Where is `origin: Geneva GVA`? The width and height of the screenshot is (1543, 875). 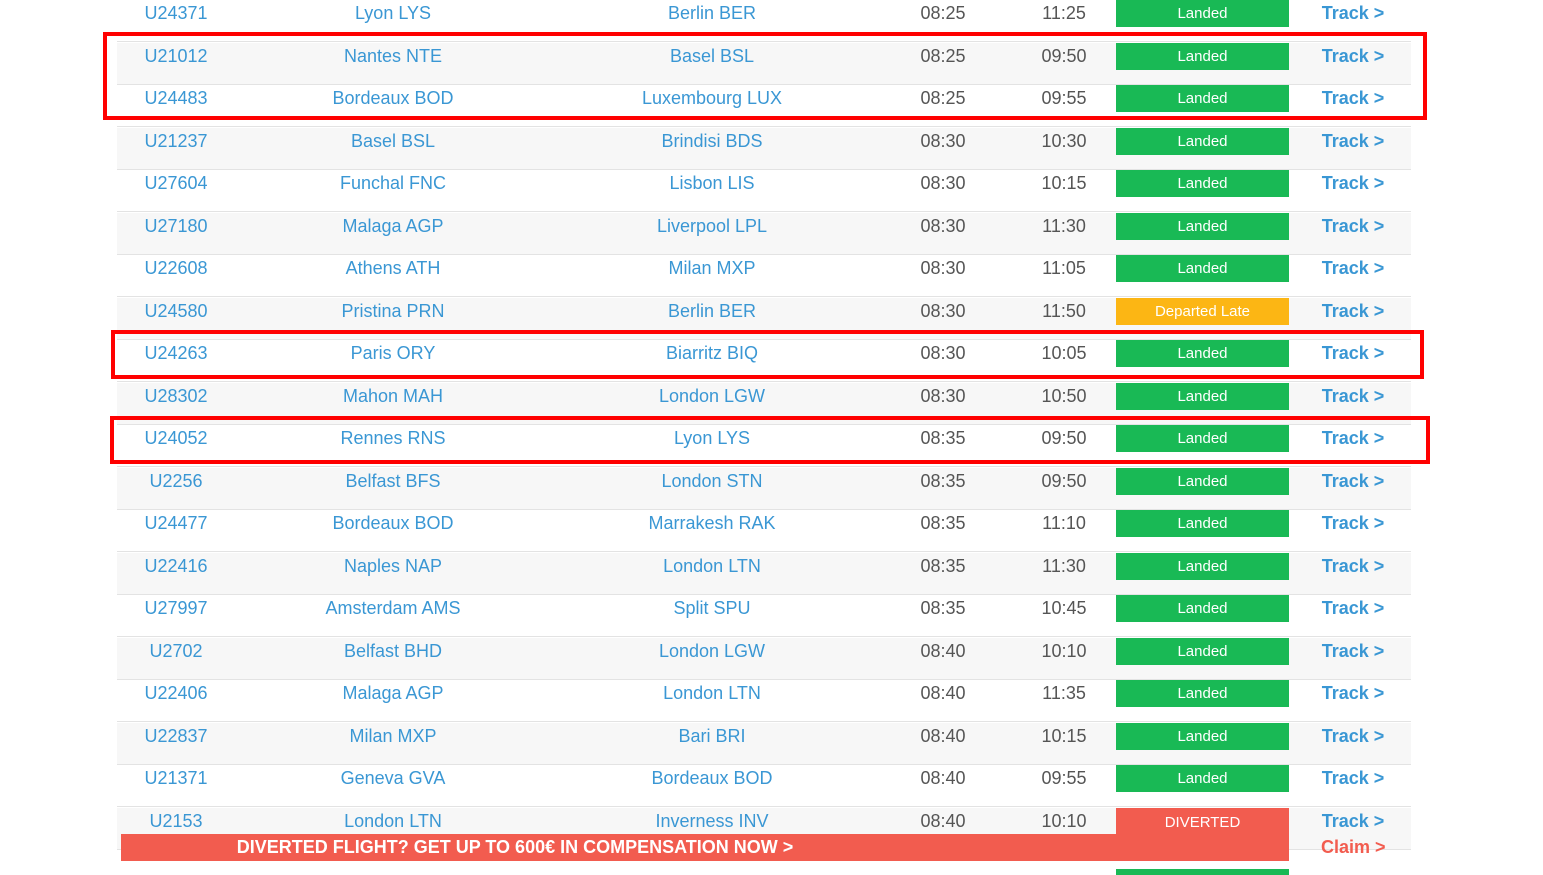
origin: Geneva GVA is located at coordinates (393, 778).